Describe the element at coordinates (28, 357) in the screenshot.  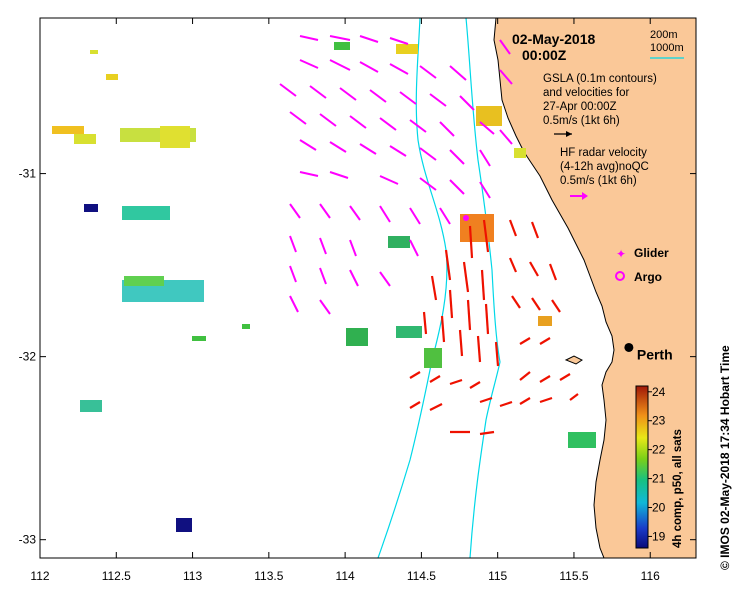
I see `y-tick-label: -32` at that location.